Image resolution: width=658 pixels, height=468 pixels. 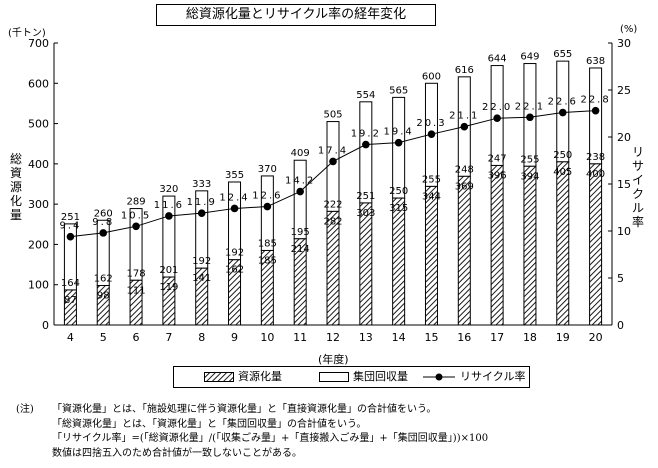 What do you see at coordinates (529, 57) in the screenshot?
I see `label-total: 649` at bounding box center [529, 57].